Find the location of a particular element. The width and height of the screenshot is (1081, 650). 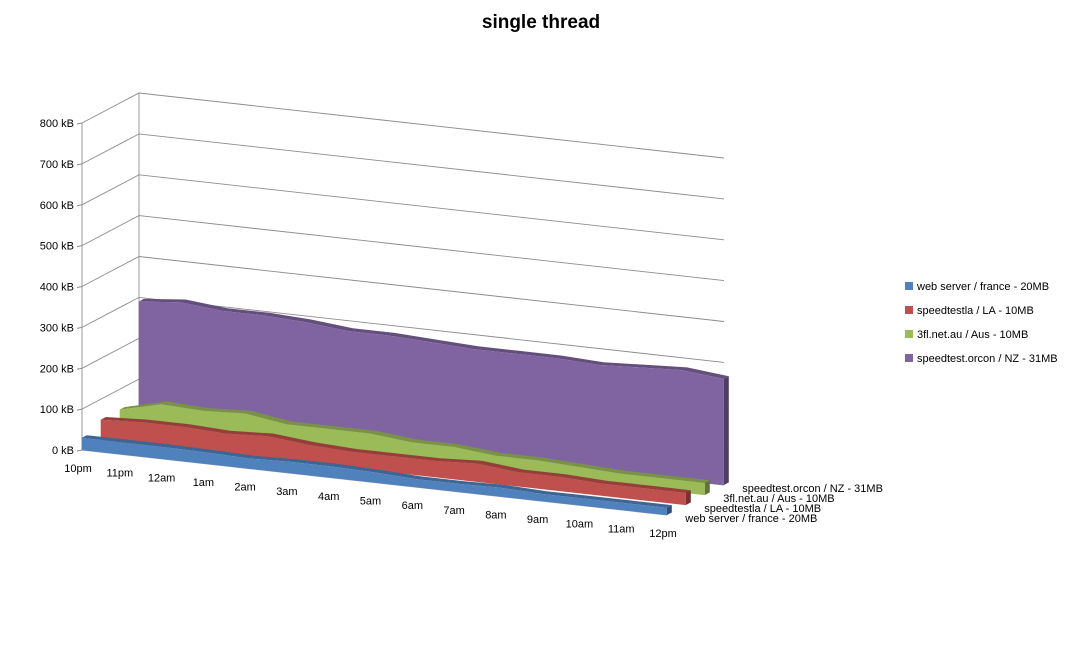

chart-title: single thread is located at coordinates (541, 22).